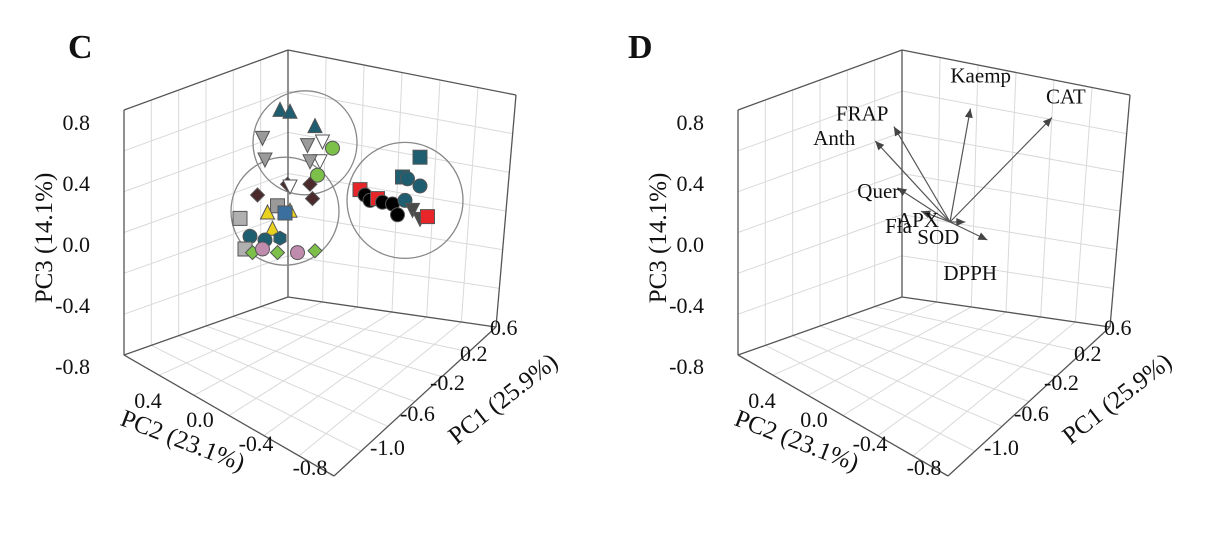 This screenshot has height=538, width=1220. What do you see at coordinates (862, 114) in the screenshot?
I see `vector-label: FRAP` at bounding box center [862, 114].